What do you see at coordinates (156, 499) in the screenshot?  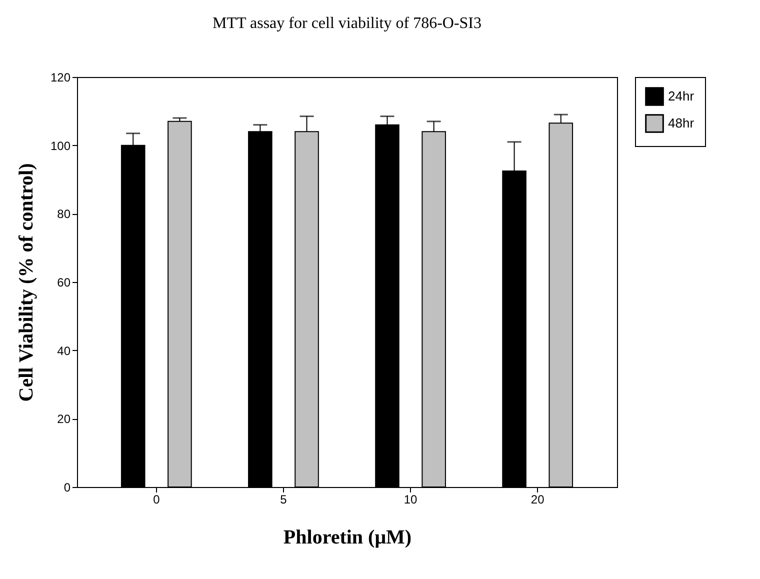 I see `x-tick-label: 0` at bounding box center [156, 499].